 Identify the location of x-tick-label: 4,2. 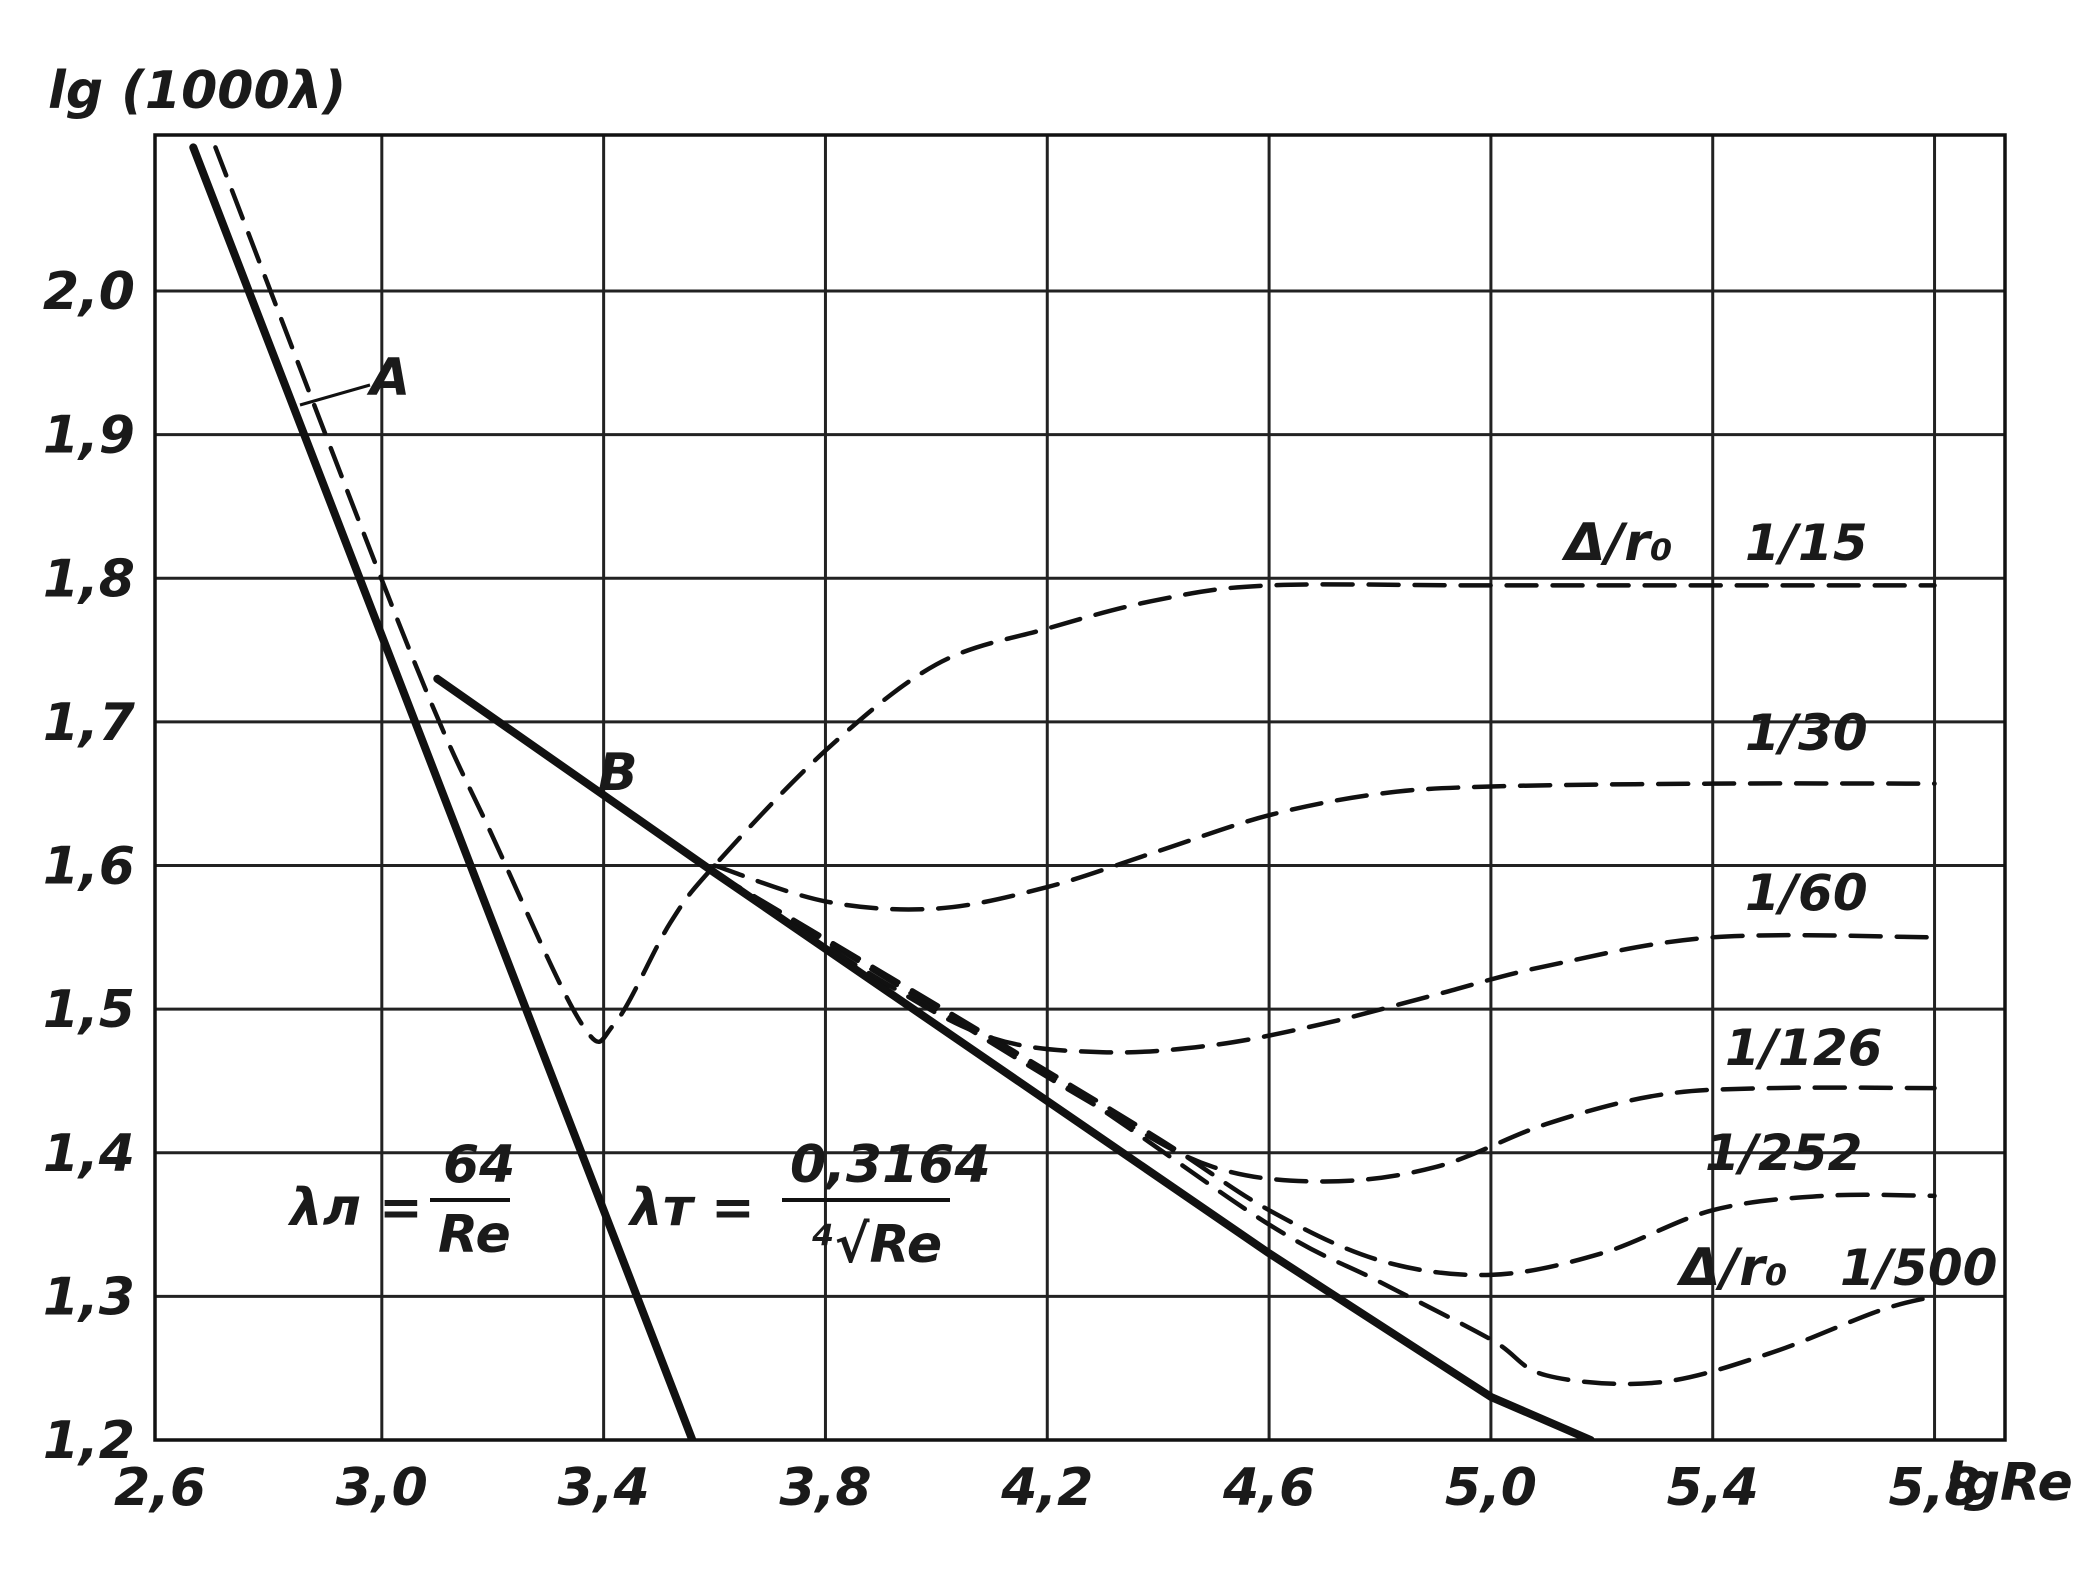
(1046, 1488).